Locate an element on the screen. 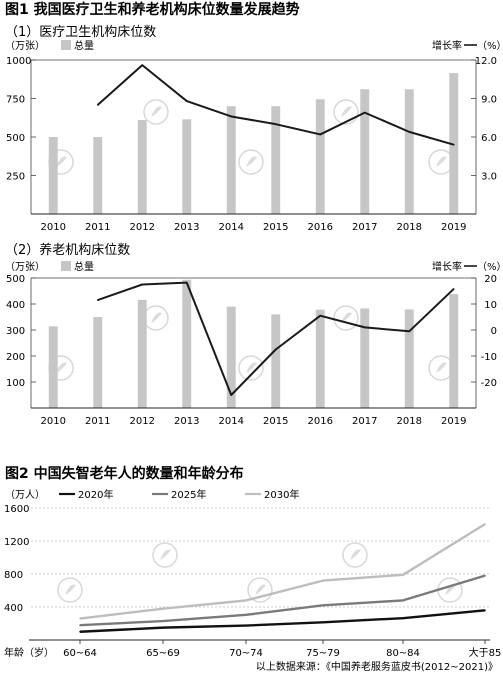  bar-total-2015 is located at coordinates (276, 361).